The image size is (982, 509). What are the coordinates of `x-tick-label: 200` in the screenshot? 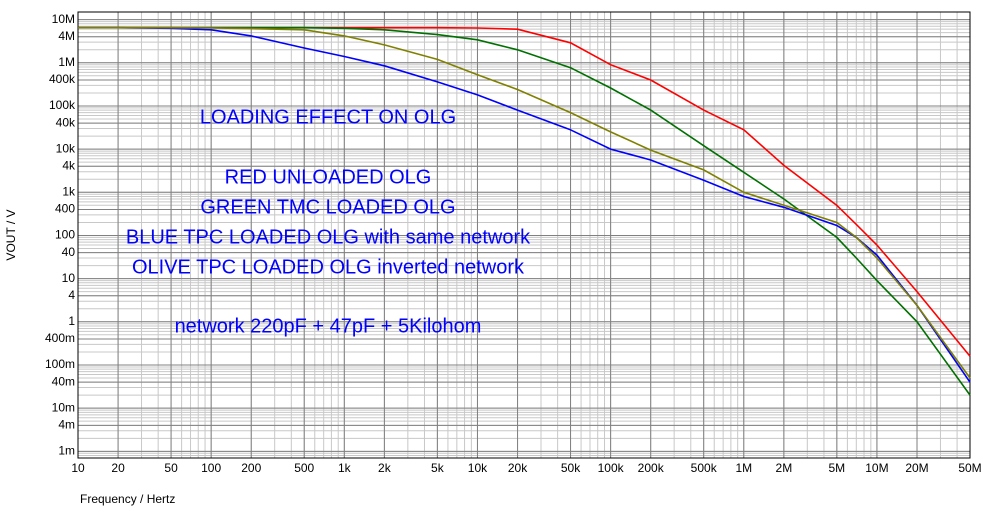 It's located at (251, 468).